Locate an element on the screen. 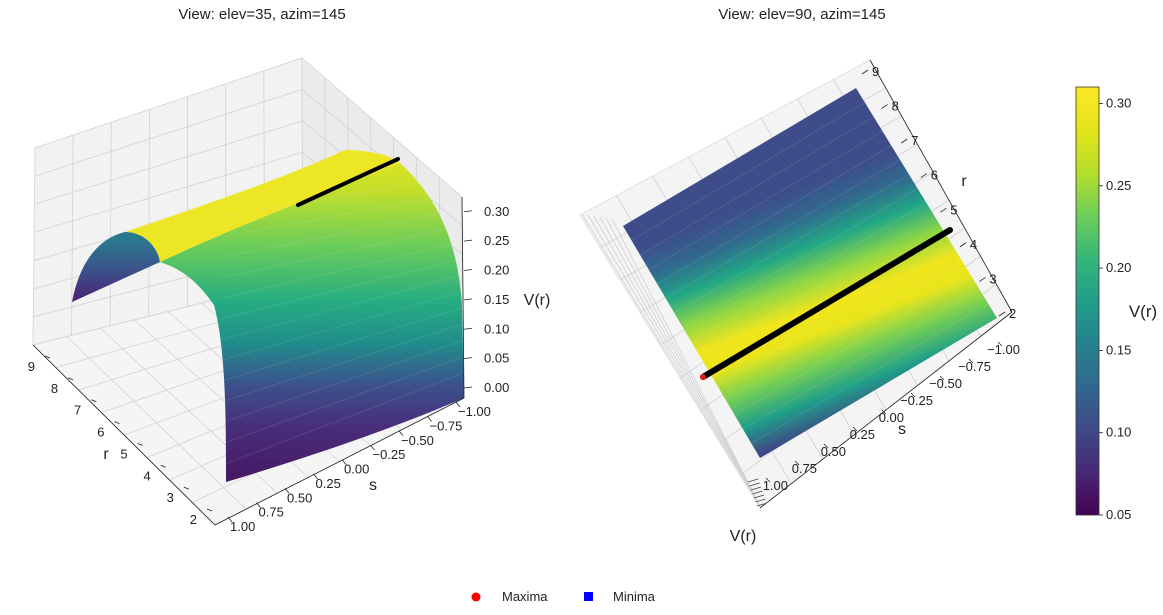  left-r-tick-label: 3 is located at coordinates (170, 497).